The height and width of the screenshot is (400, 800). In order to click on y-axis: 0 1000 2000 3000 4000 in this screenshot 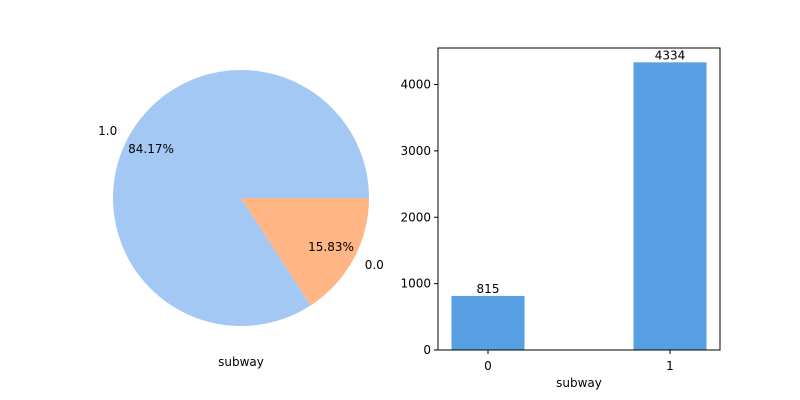, I will do `click(419, 217)`.